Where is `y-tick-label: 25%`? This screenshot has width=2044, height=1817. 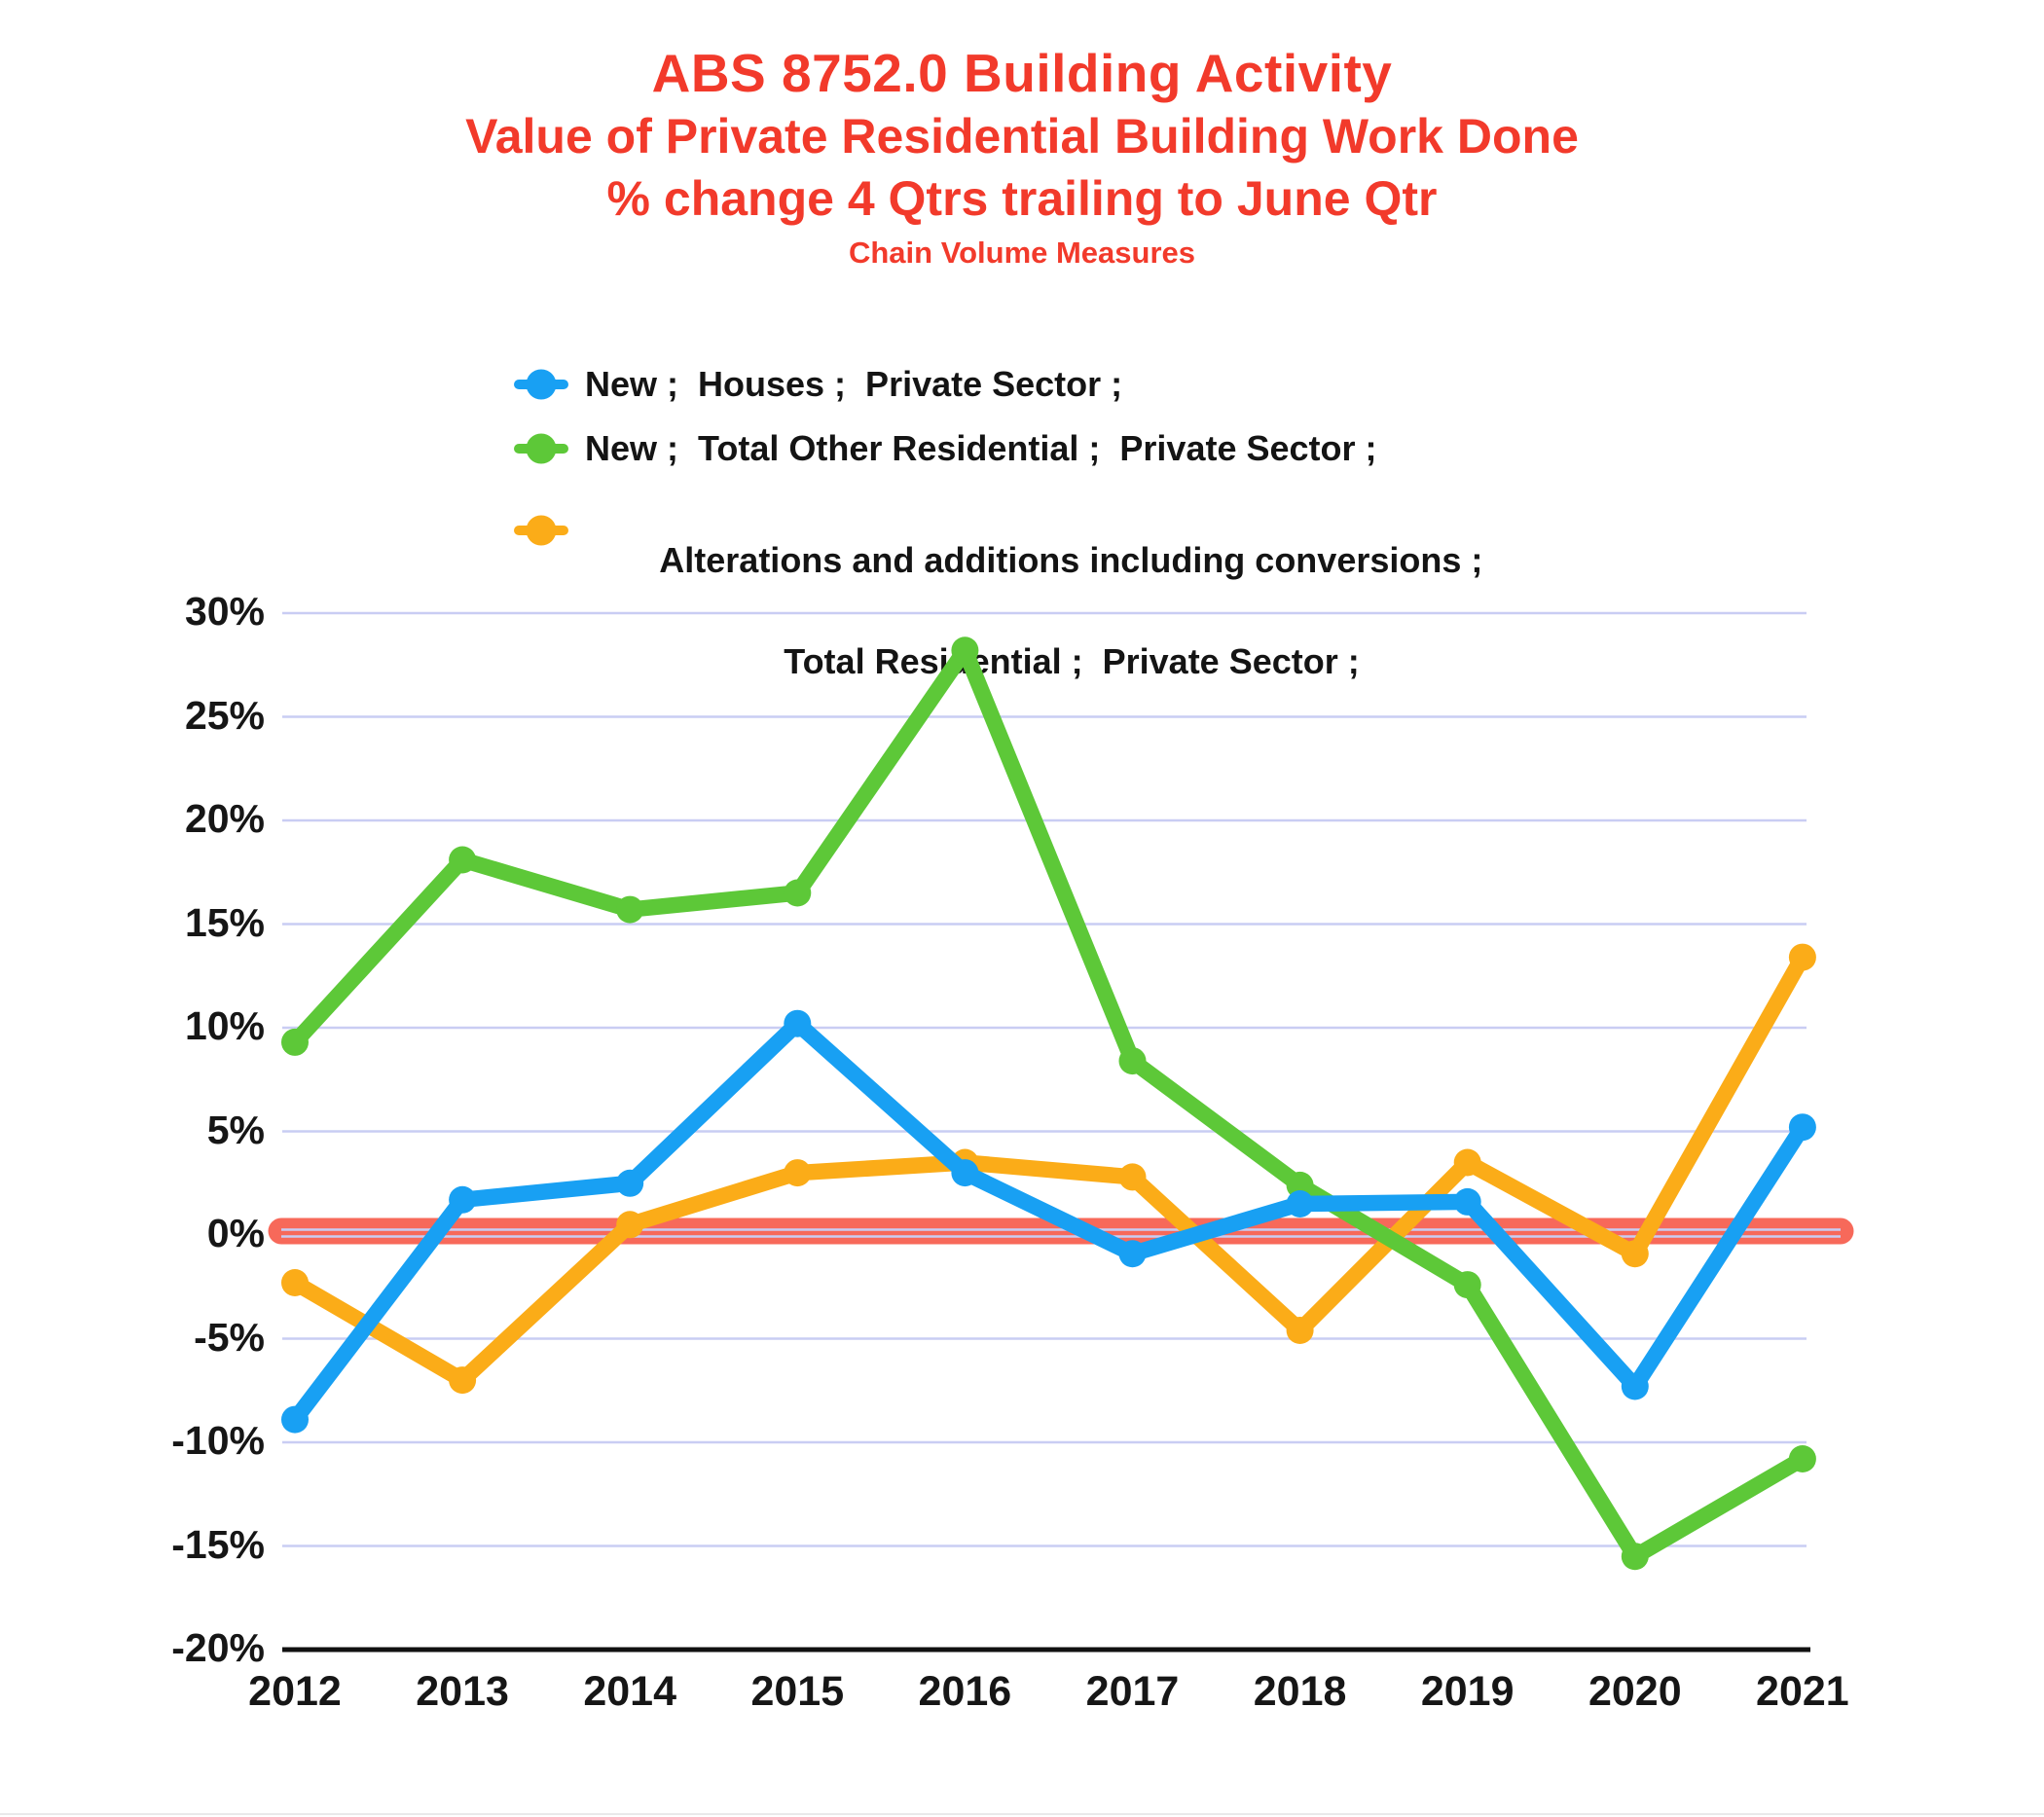 y-tick-label: 25% is located at coordinates (225, 715).